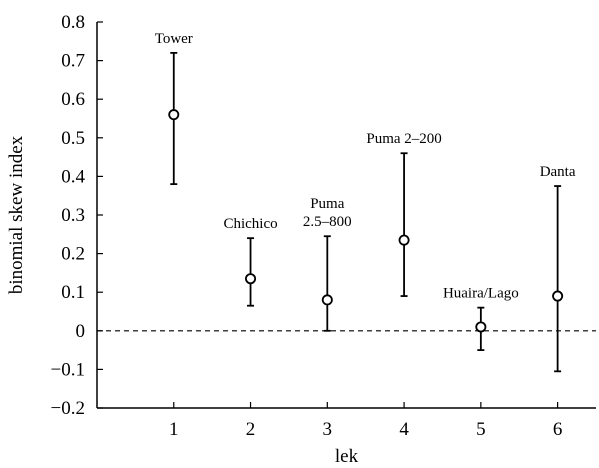  What do you see at coordinates (327, 204) in the screenshot?
I see `point-label: Puma` at bounding box center [327, 204].